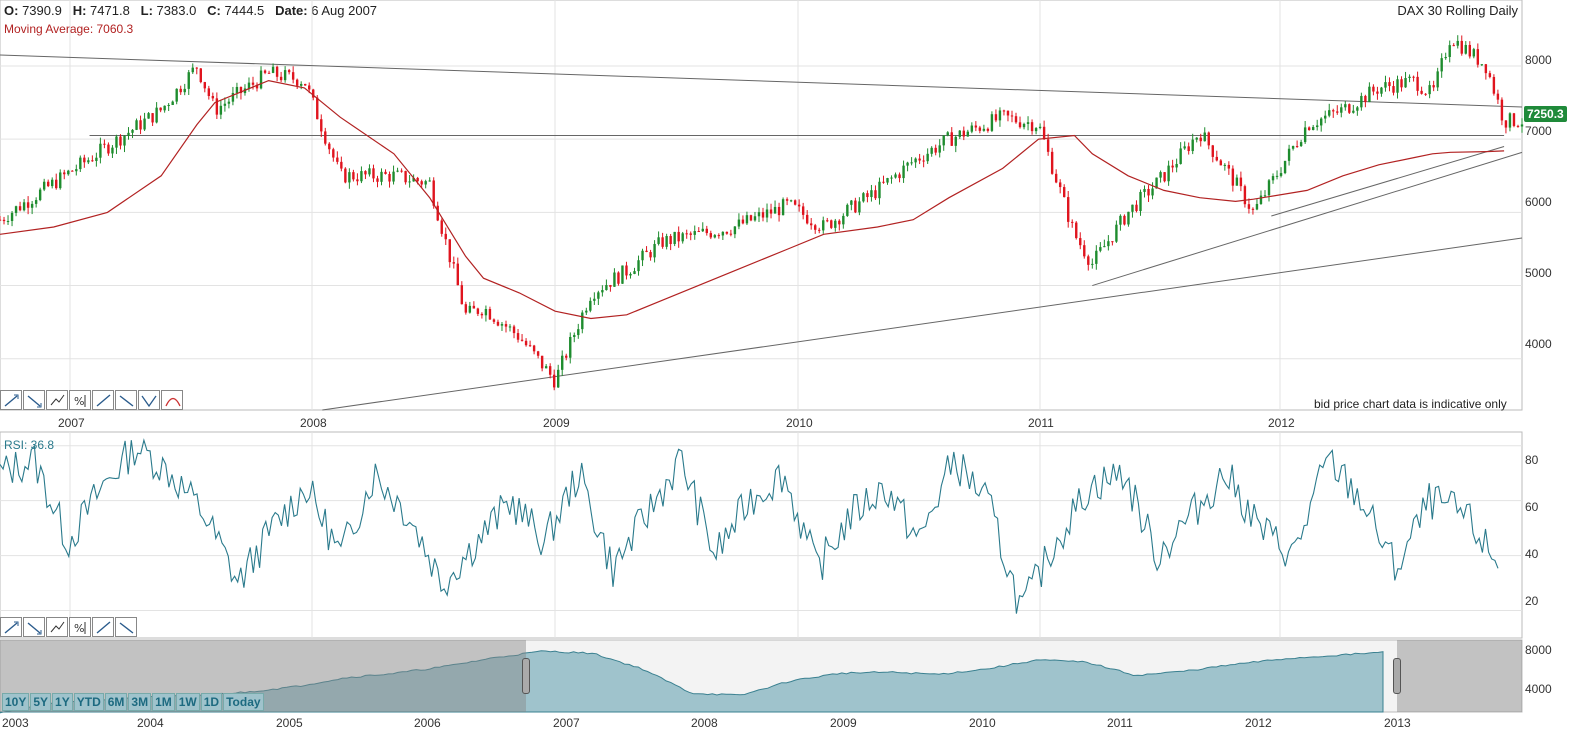 Image resolution: width=1588 pixels, height=740 pixels. What do you see at coordinates (140, 702) in the screenshot?
I see `range-button-3m: 3M` at bounding box center [140, 702].